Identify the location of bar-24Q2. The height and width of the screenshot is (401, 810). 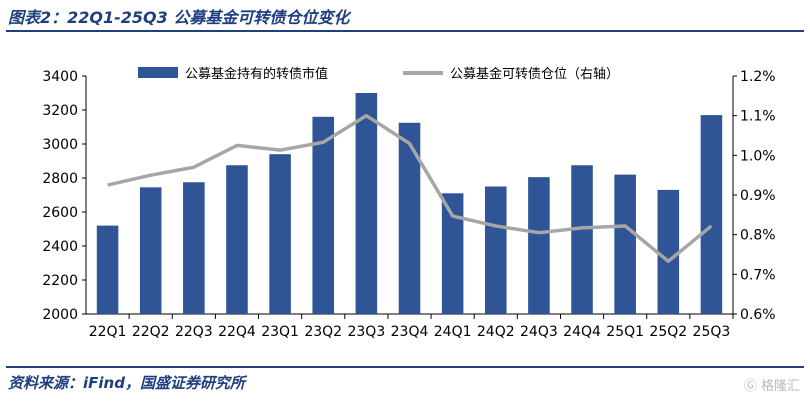
(495, 250).